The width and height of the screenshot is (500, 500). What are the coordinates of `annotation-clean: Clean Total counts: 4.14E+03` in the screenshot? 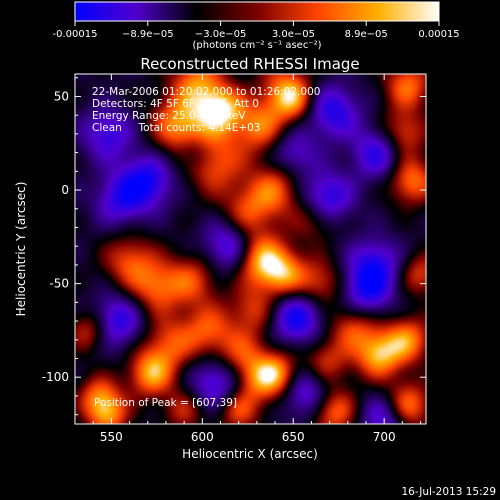 It's located at (176, 128).